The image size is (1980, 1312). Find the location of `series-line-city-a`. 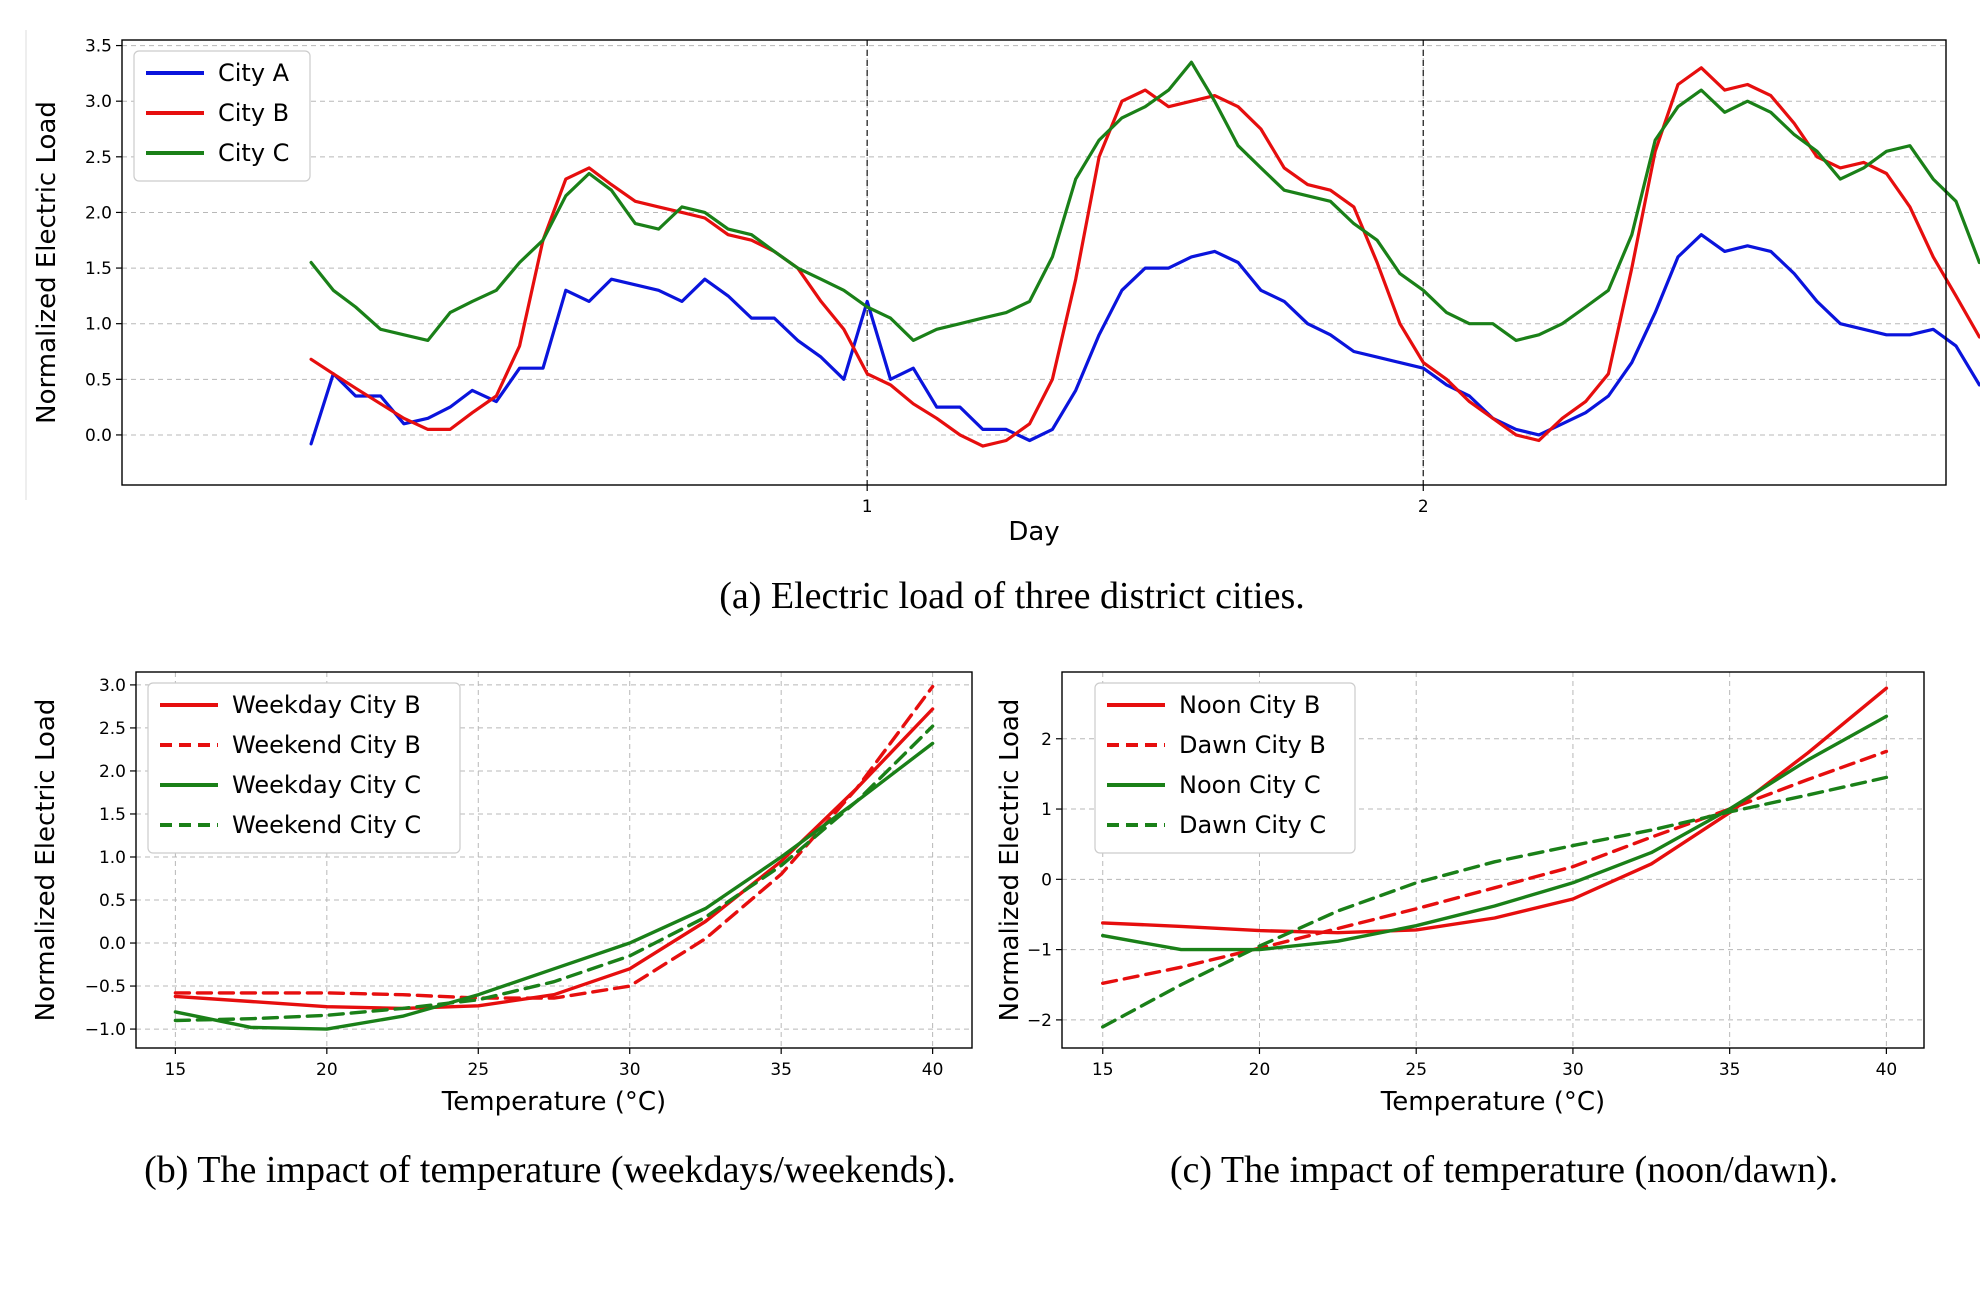

series-line-city-a is located at coordinates (1144, 339).